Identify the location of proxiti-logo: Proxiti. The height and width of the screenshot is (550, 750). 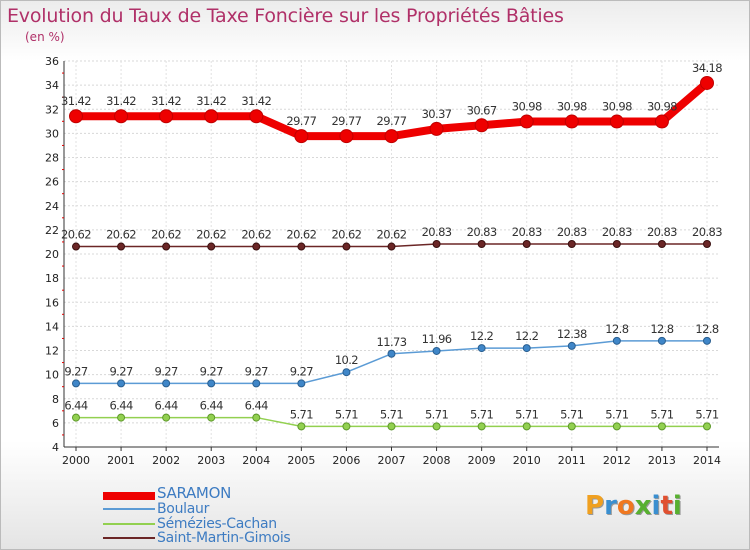
(633, 506).